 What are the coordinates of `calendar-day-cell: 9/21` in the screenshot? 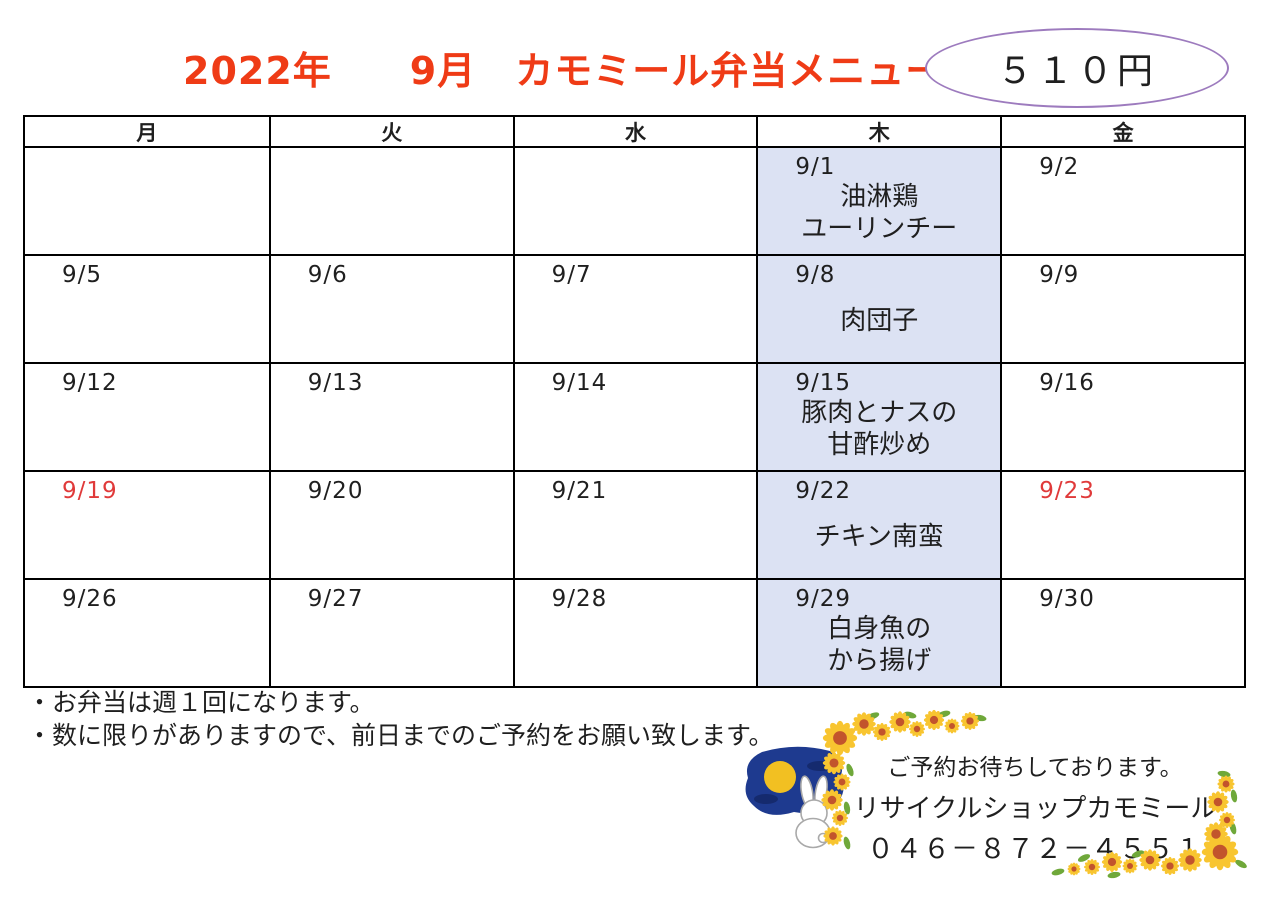 It's located at (634, 524).